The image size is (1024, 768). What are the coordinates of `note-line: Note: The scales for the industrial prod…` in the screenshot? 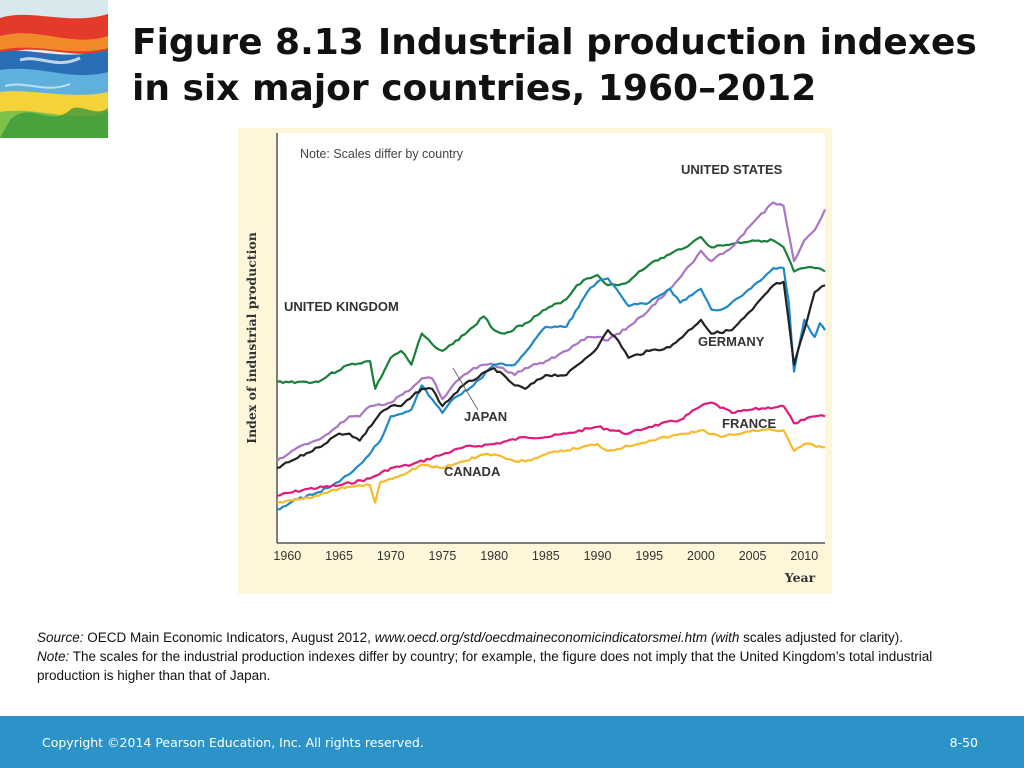 It's located at (514, 666).